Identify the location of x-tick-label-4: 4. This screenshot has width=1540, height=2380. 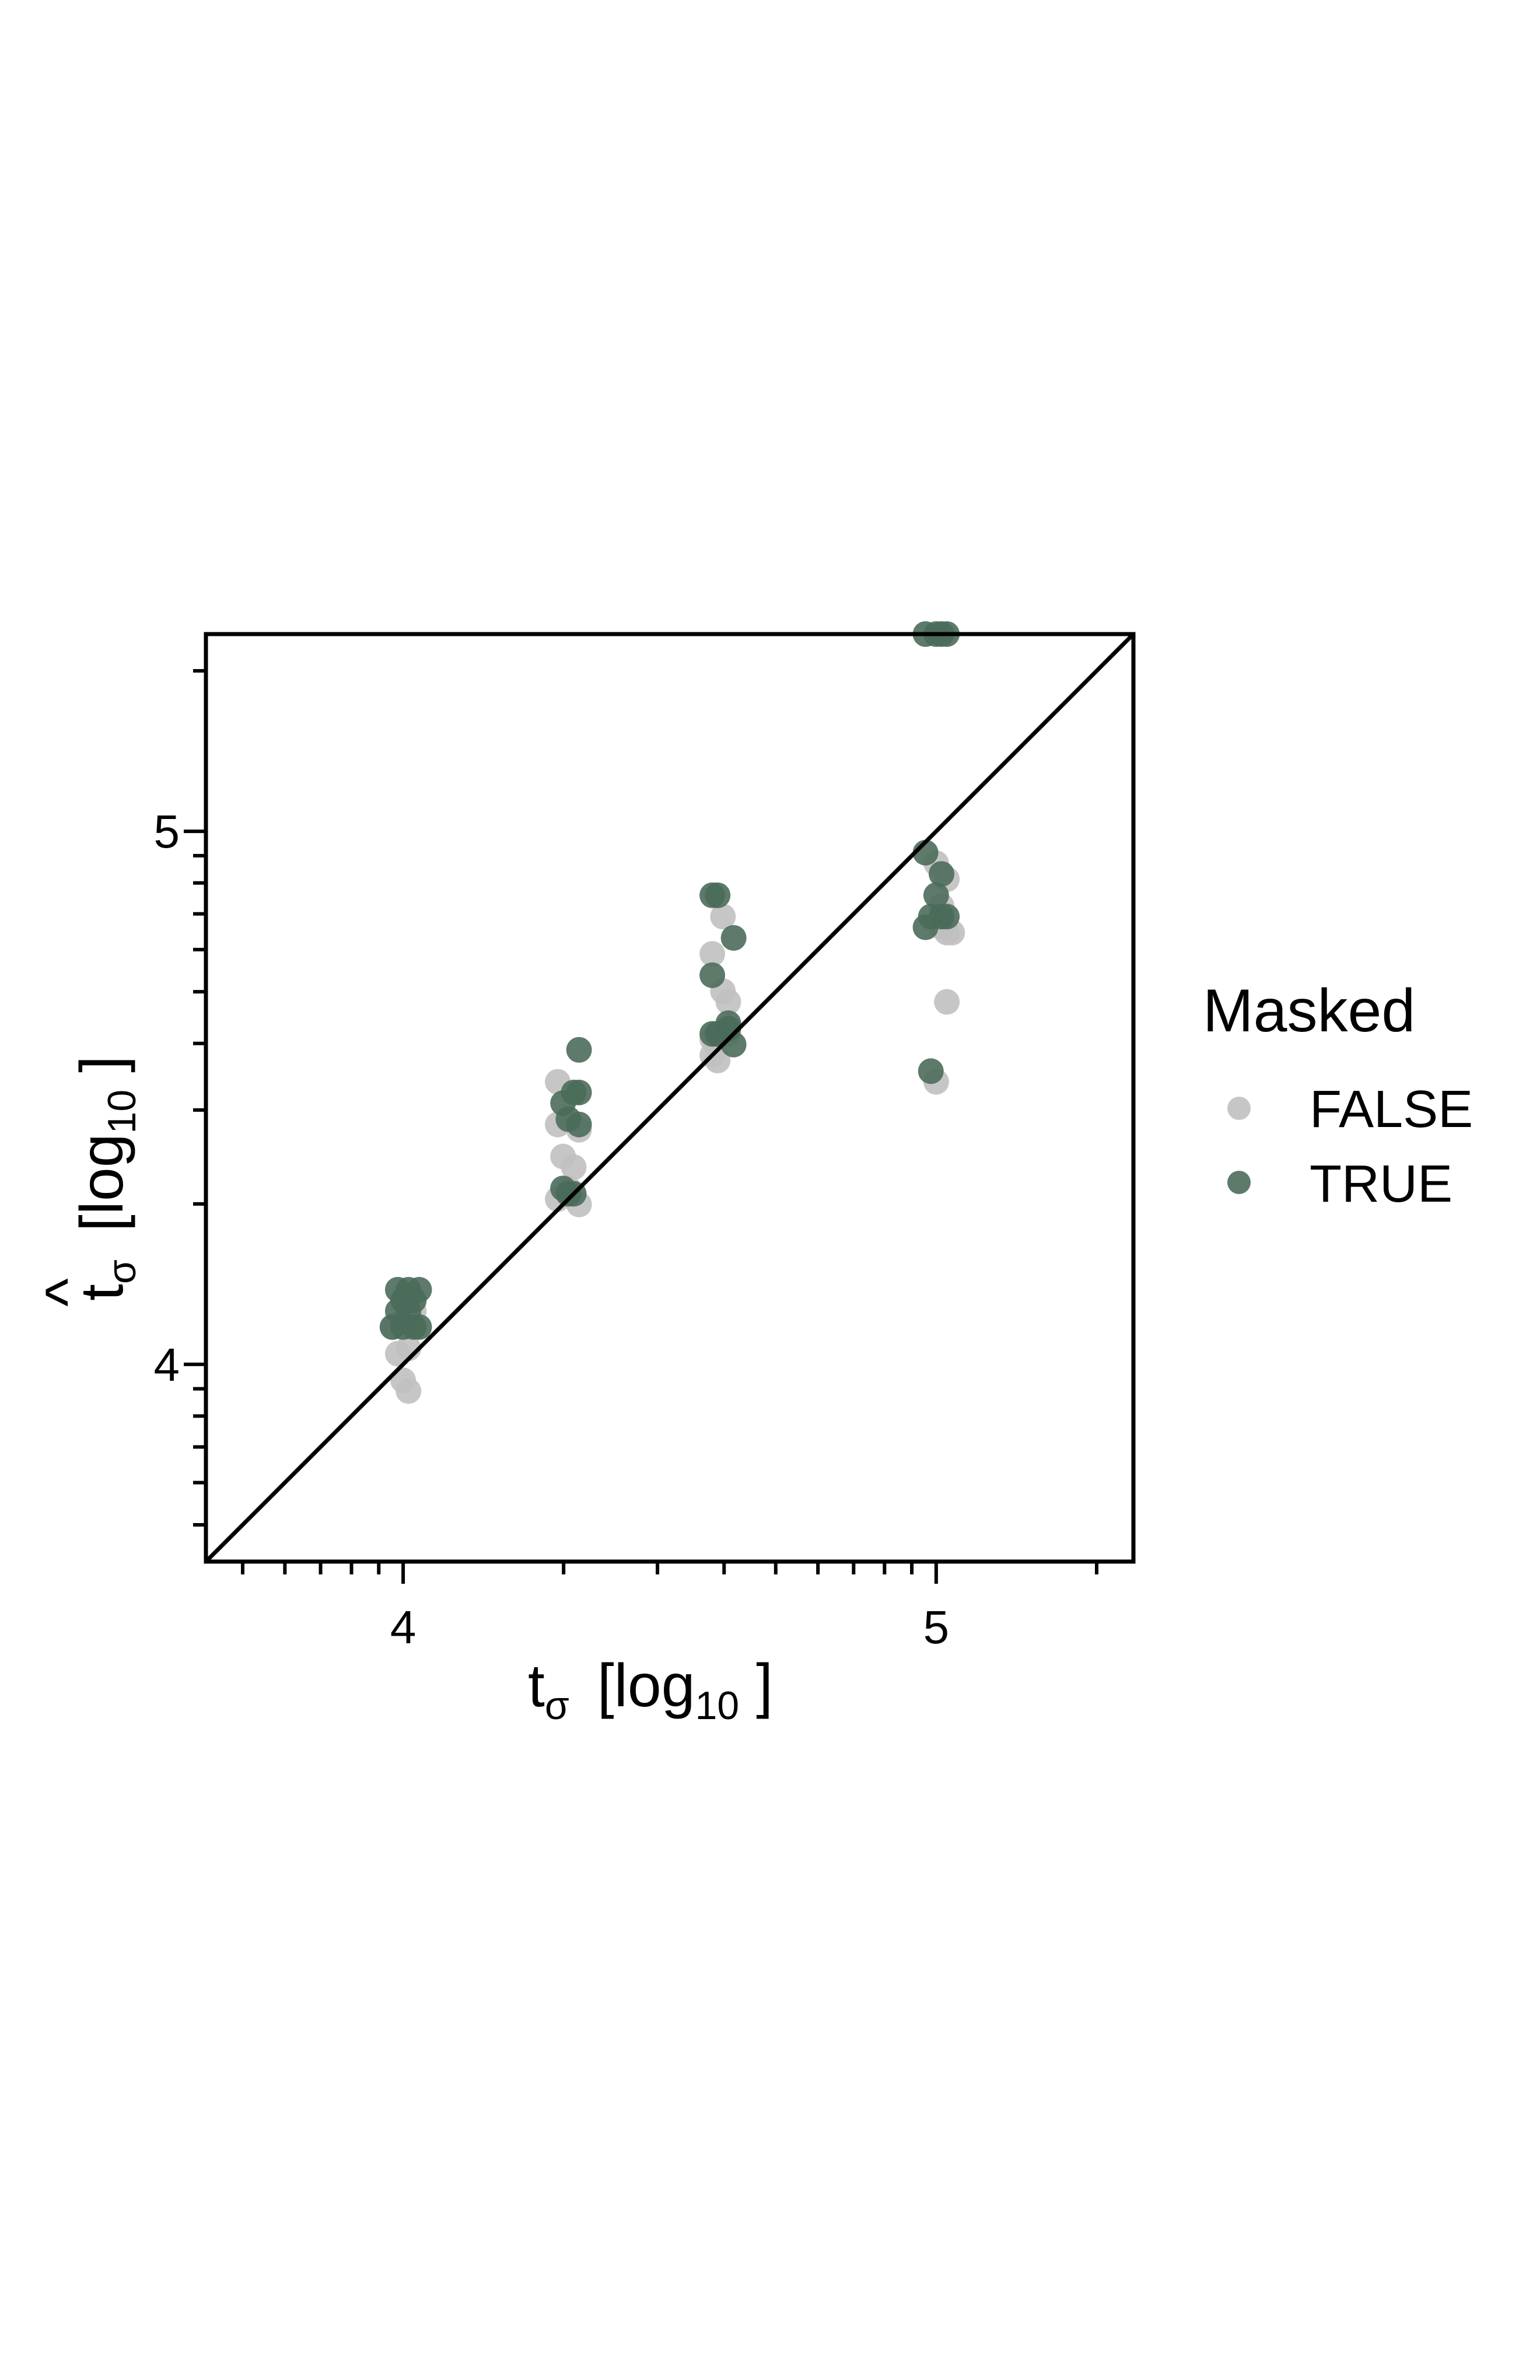
(403, 1627).